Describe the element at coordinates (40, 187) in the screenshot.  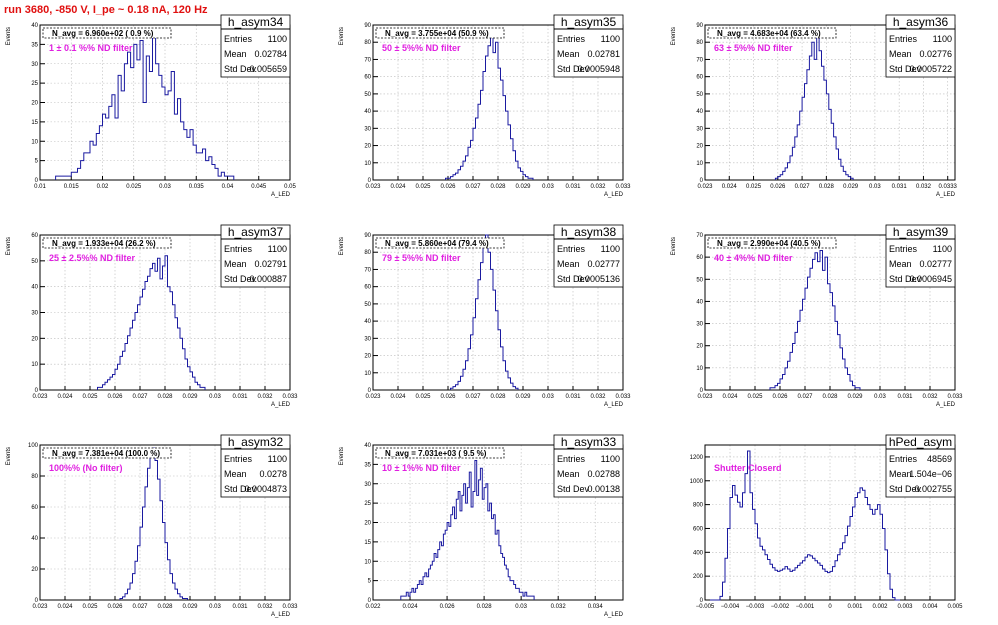
I see `x-tick-label: 0.01` at that location.